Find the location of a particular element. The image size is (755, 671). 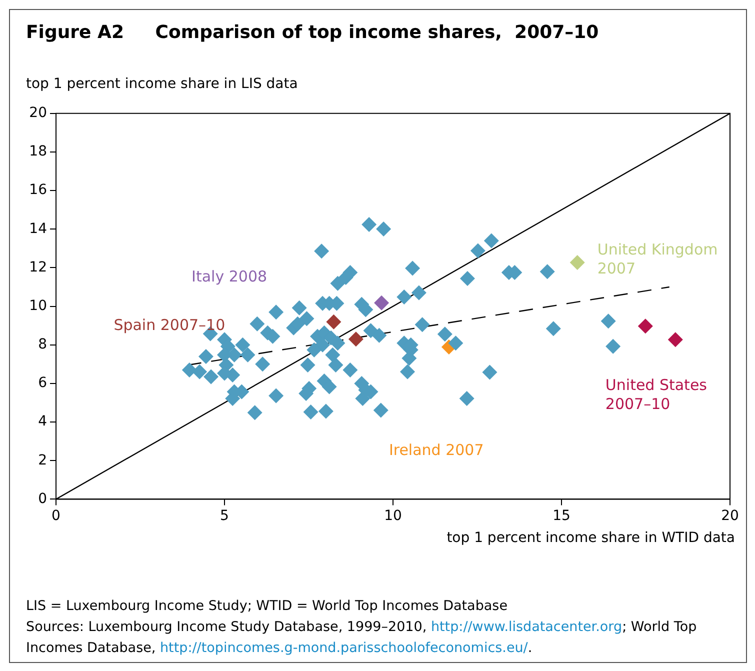

y-tick-label: 8 is located at coordinates (42, 344).